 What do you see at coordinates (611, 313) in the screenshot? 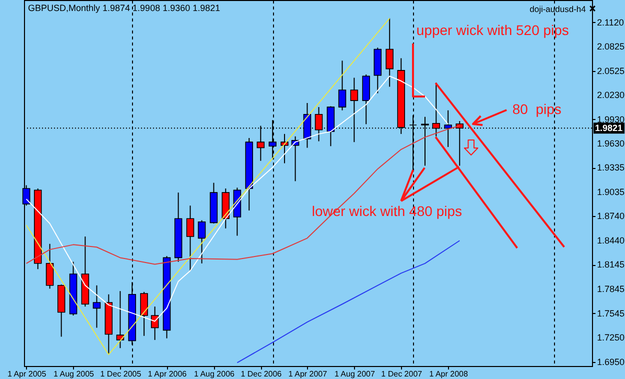
I see `y-tick-label: 1.7545` at bounding box center [611, 313].